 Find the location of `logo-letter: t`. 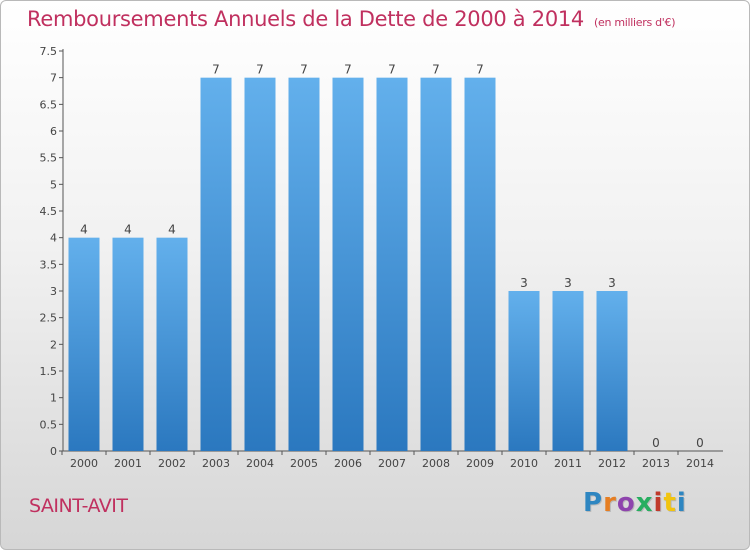

logo-letter: t is located at coordinates (670, 503).